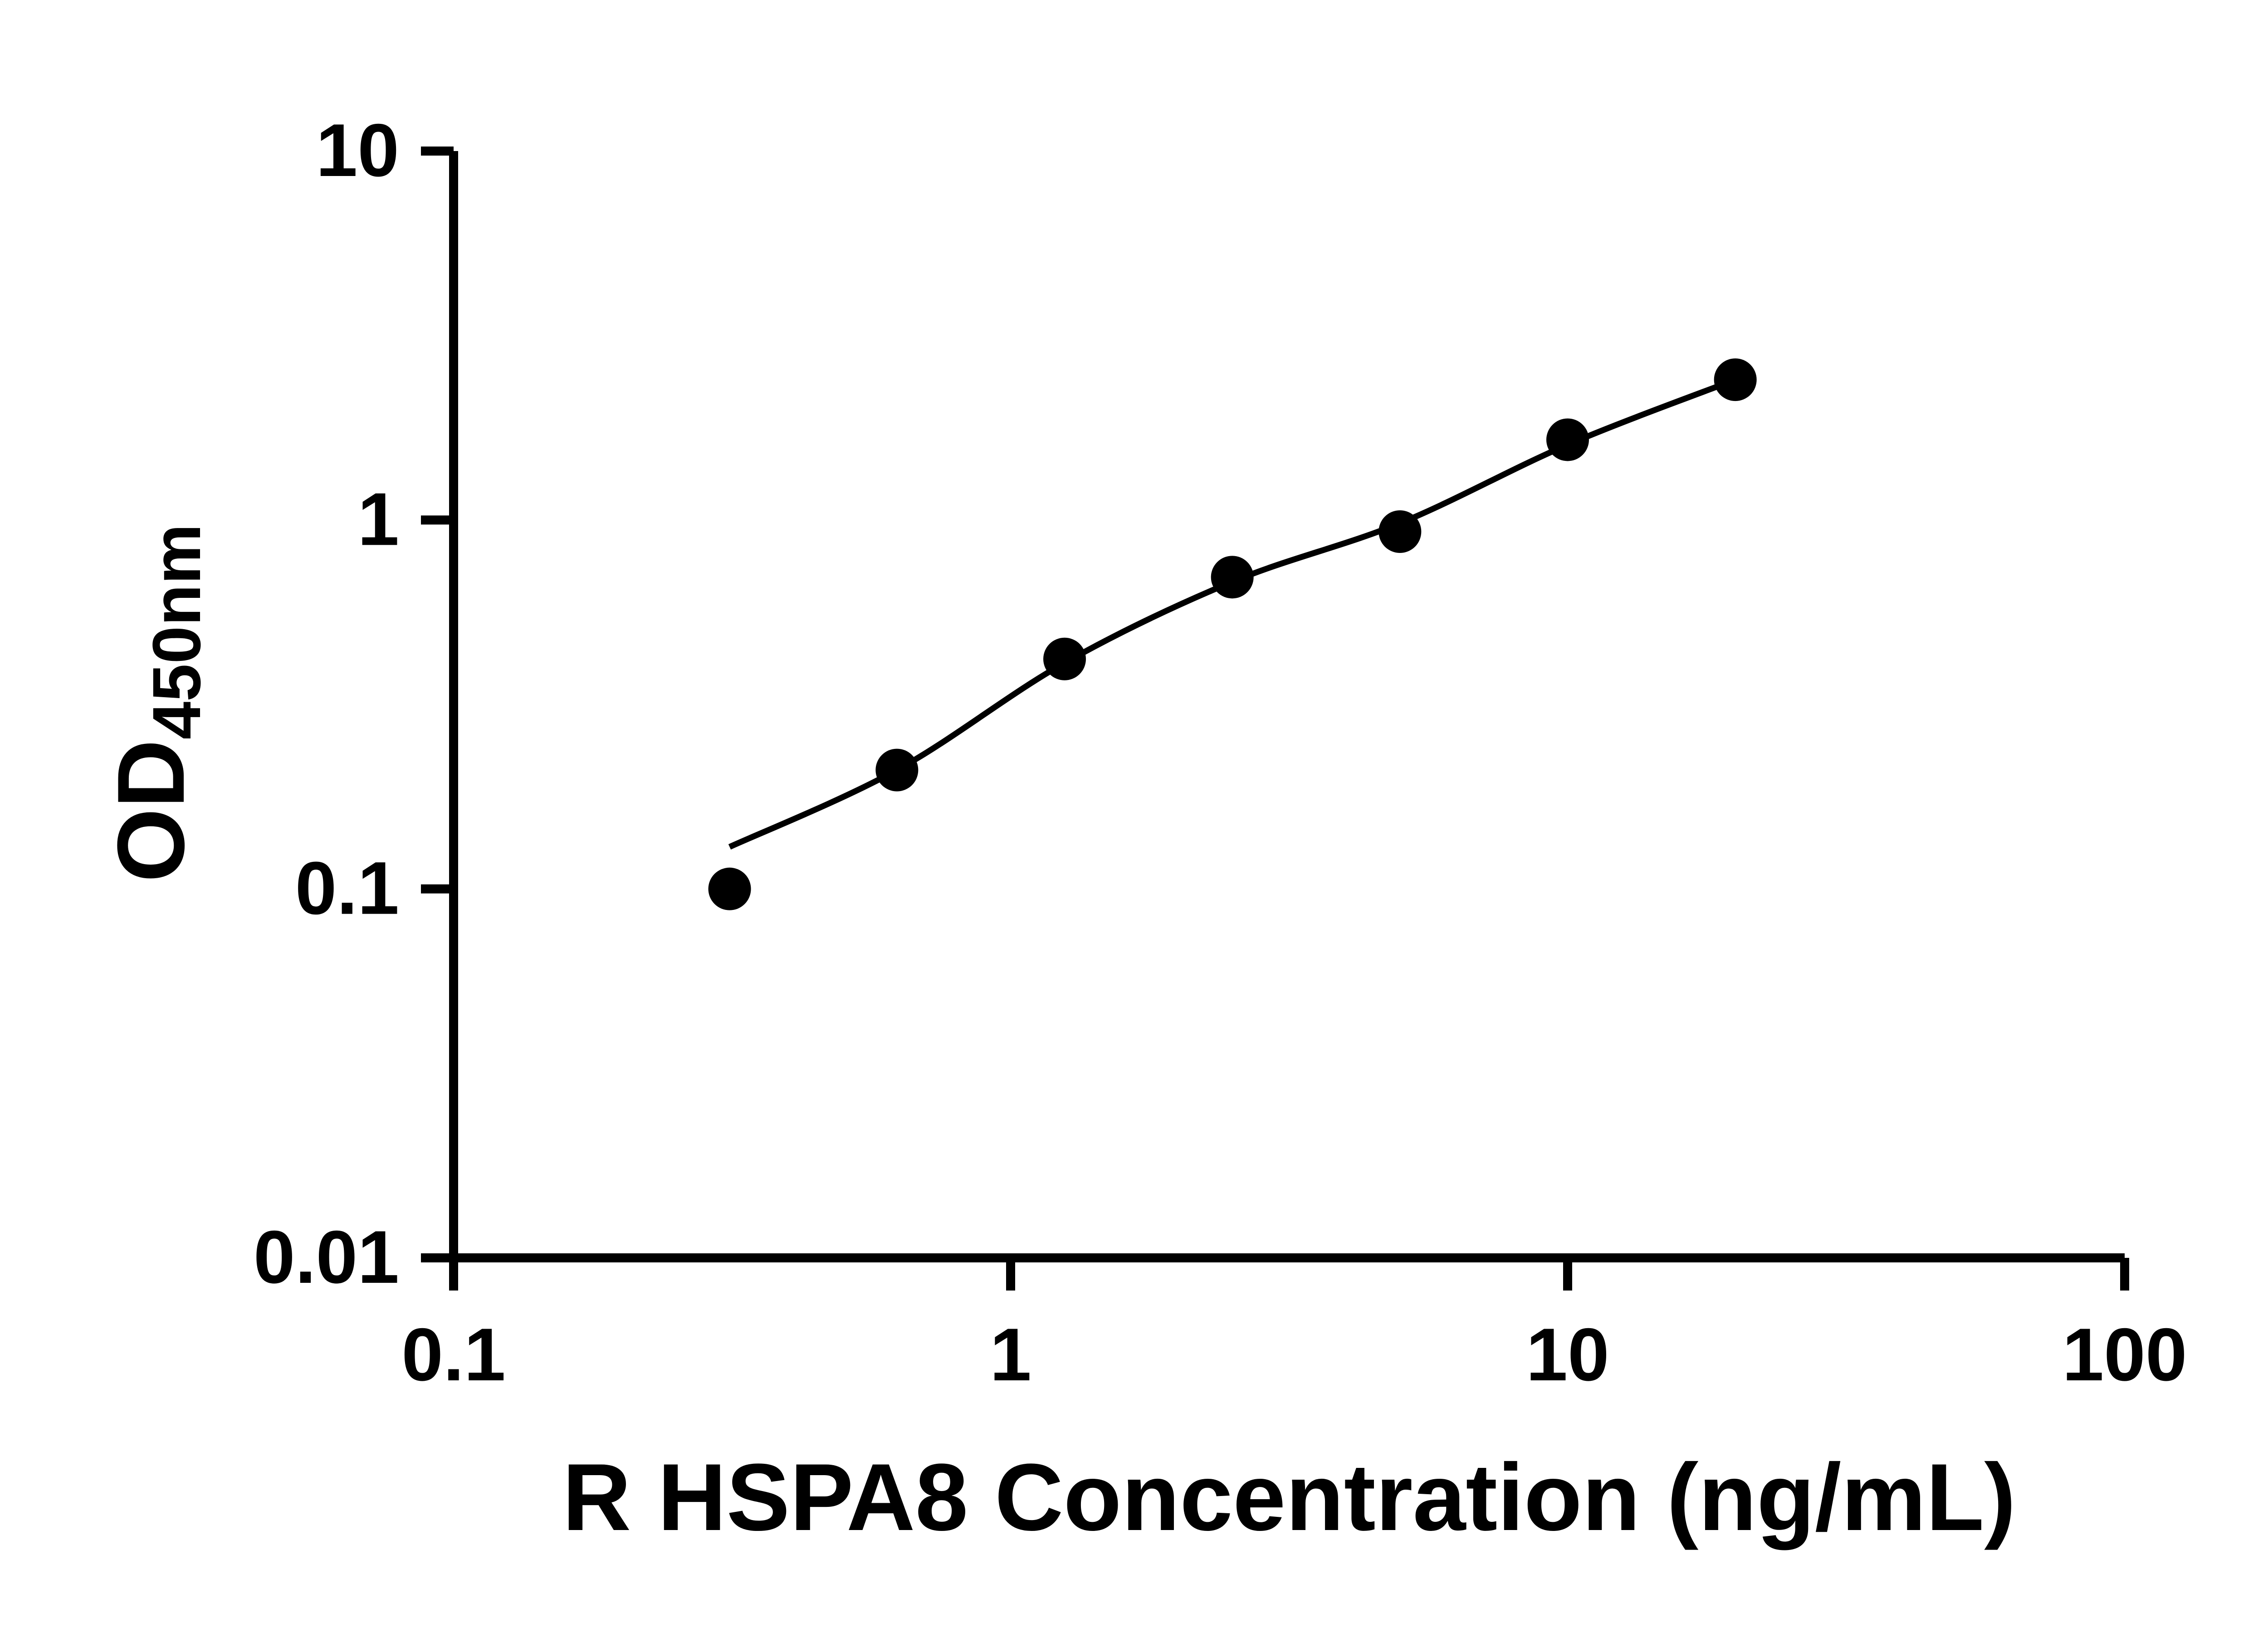 This screenshot has height=1633, width=2268. I want to click on y-axis-tick-label: 1, so click(378, 519).